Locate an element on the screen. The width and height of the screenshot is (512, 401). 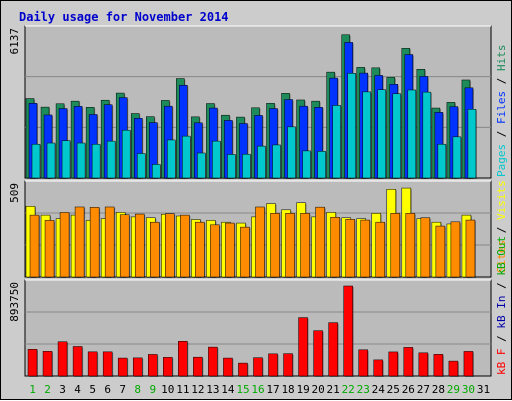
legend-sites-visits-item-2: / is located at coordinates (501, 230).